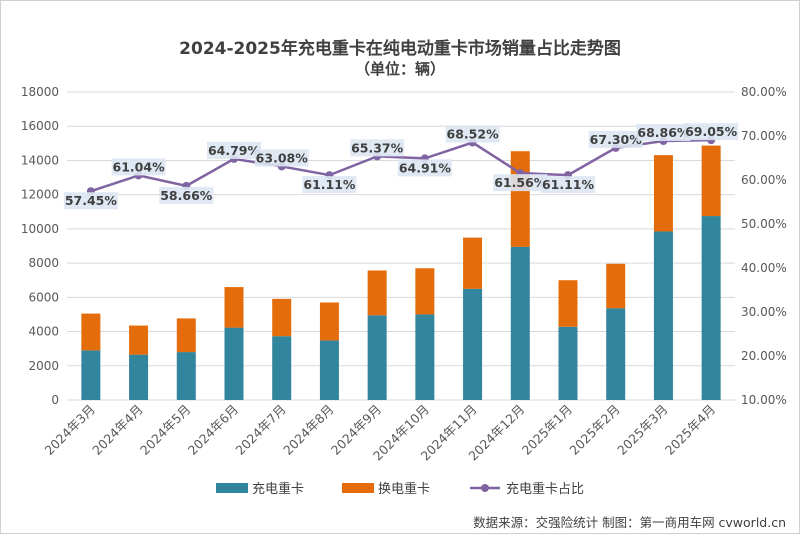 Image resolution: width=800 pixels, height=534 pixels. What do you see at coordinates (43, 332) in the screenshot?
I see `y-tick-label: 4000` at bounding box center [43, 332].